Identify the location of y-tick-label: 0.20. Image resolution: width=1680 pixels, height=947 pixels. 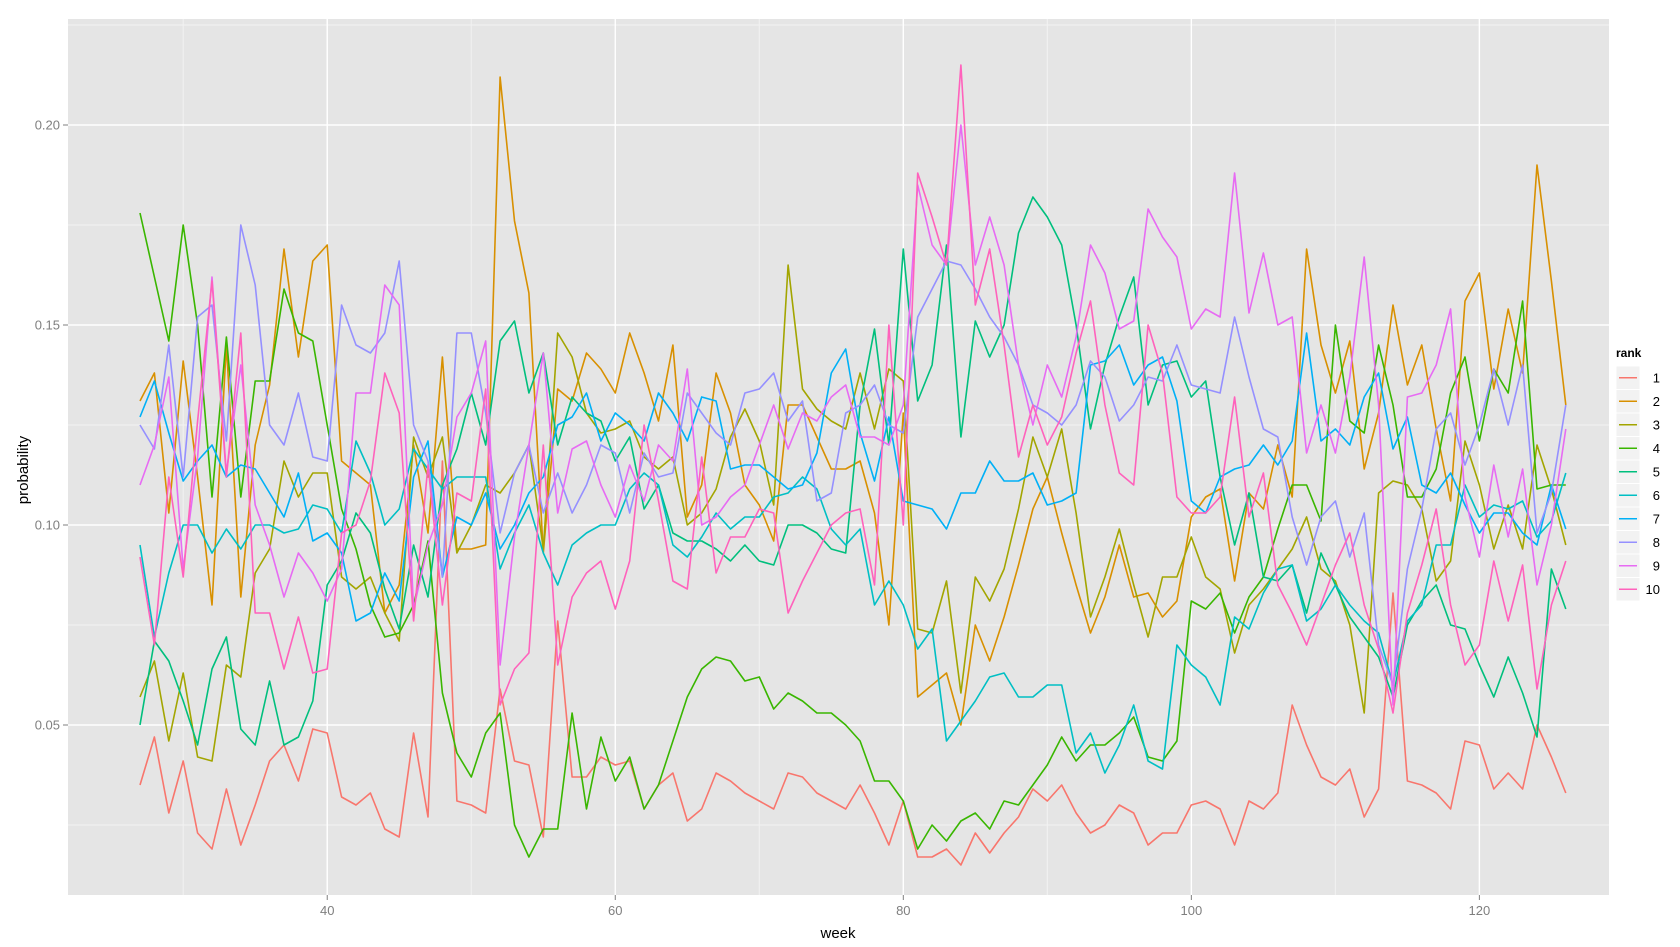
(47, 125).